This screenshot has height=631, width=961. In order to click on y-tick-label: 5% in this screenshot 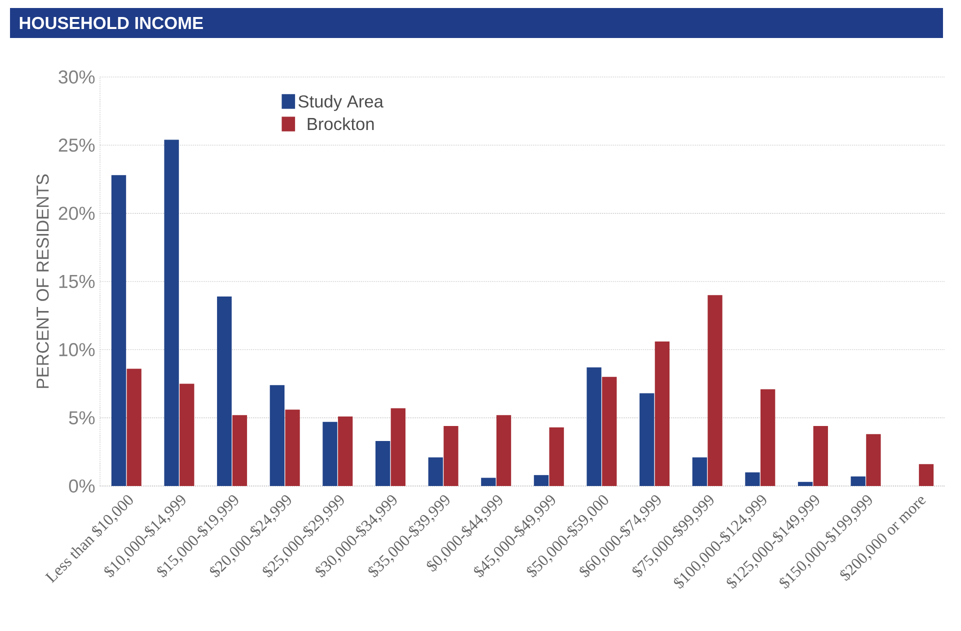, I will do `click(82, 417)`.